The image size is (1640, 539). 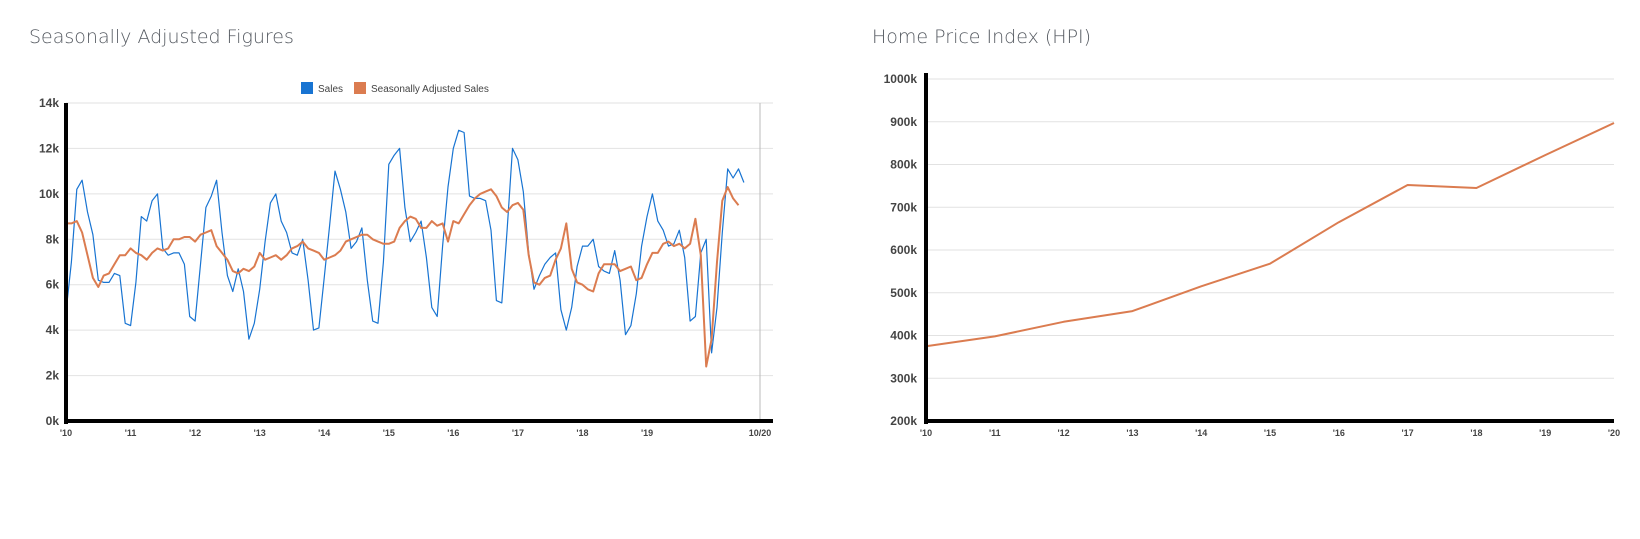 I want to click on y-tick-label: 12k, so click(x=49, y=148).